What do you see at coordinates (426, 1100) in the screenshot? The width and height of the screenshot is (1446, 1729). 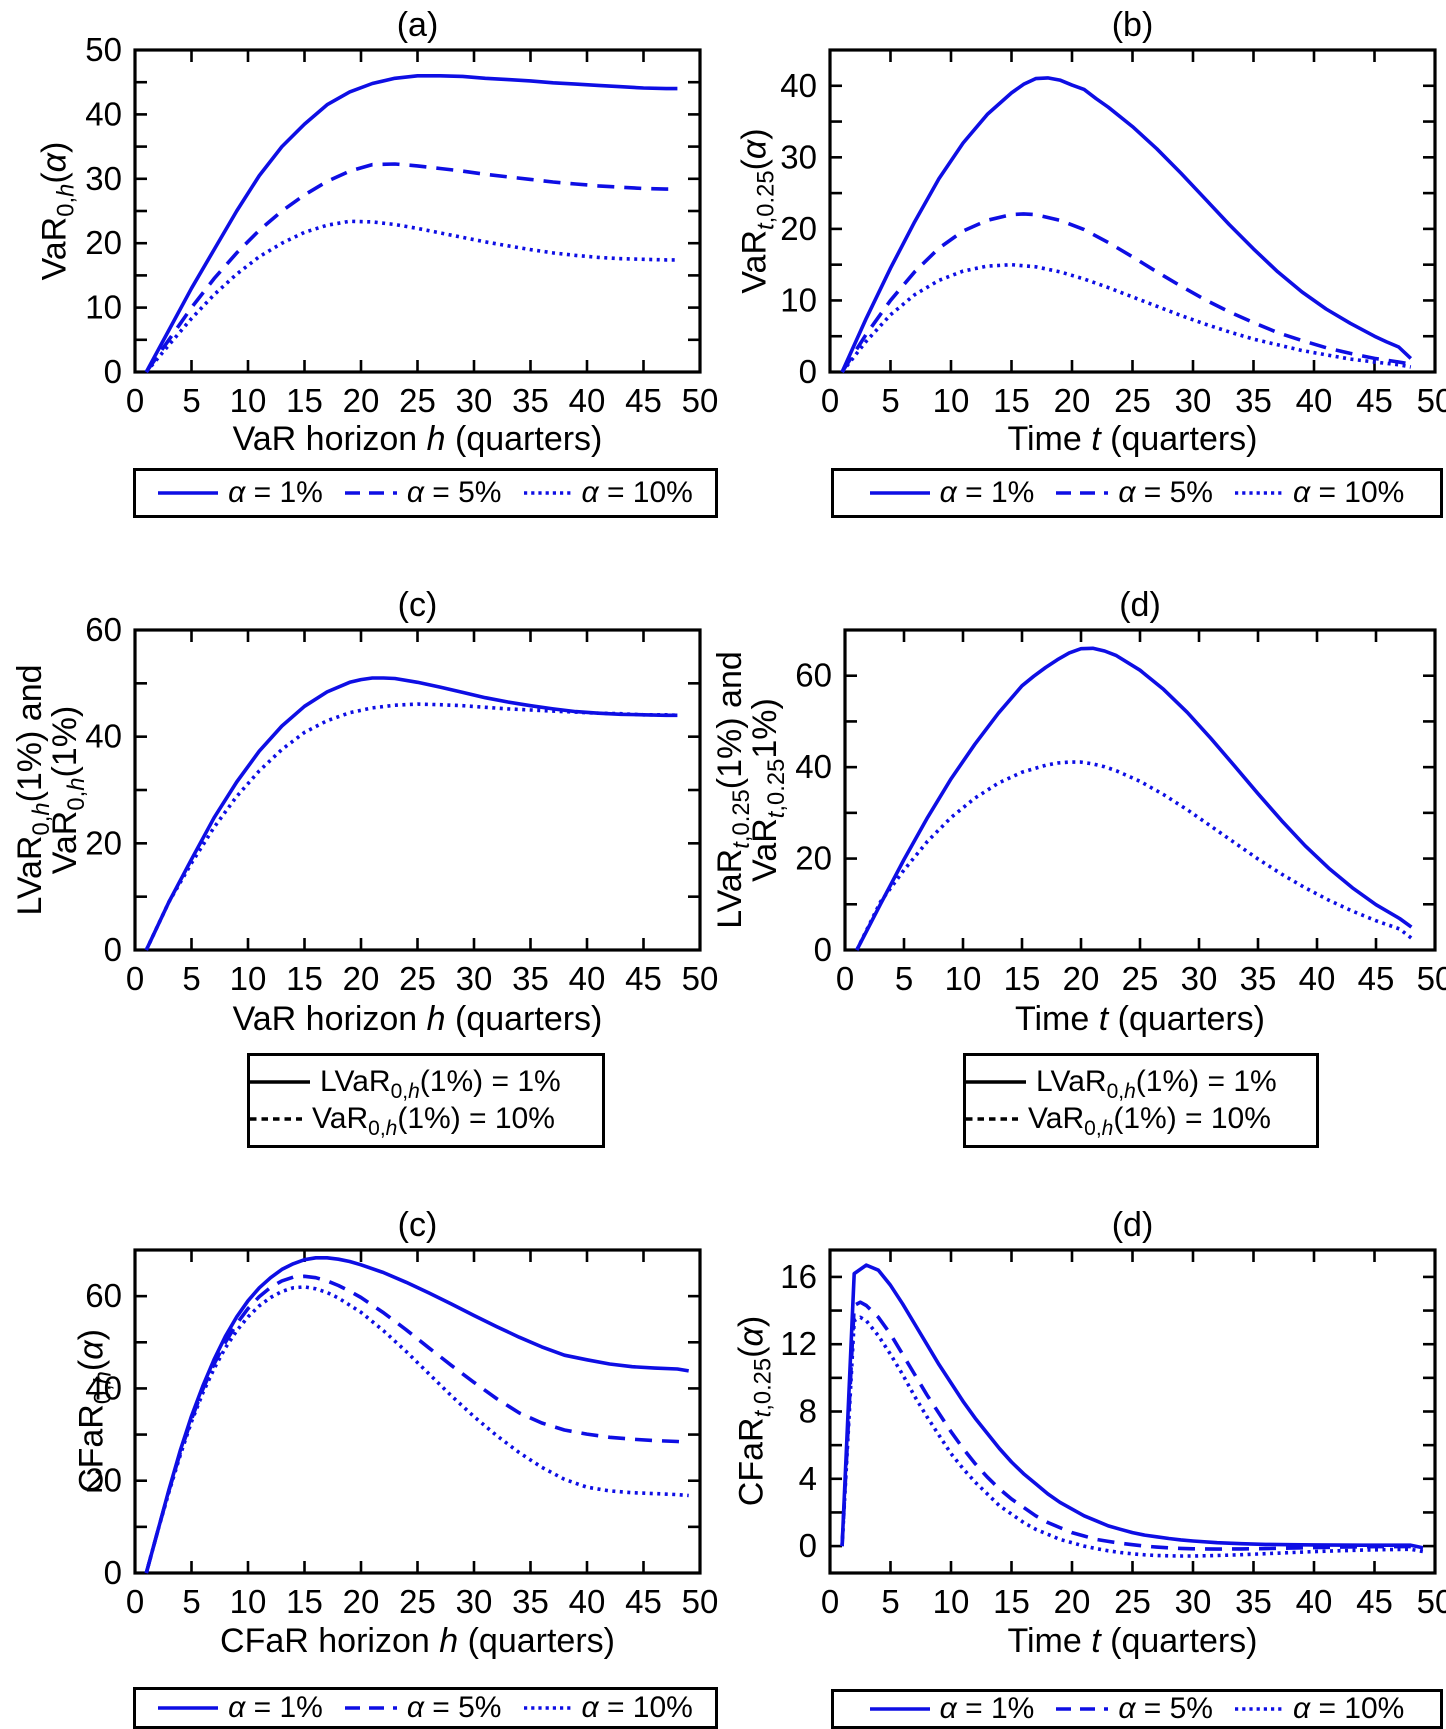 I see `panel-c-legend: LVaR0,h(1%) = 1% VaR0,h(1%) = 10%` at bounding box center [426, 1100].